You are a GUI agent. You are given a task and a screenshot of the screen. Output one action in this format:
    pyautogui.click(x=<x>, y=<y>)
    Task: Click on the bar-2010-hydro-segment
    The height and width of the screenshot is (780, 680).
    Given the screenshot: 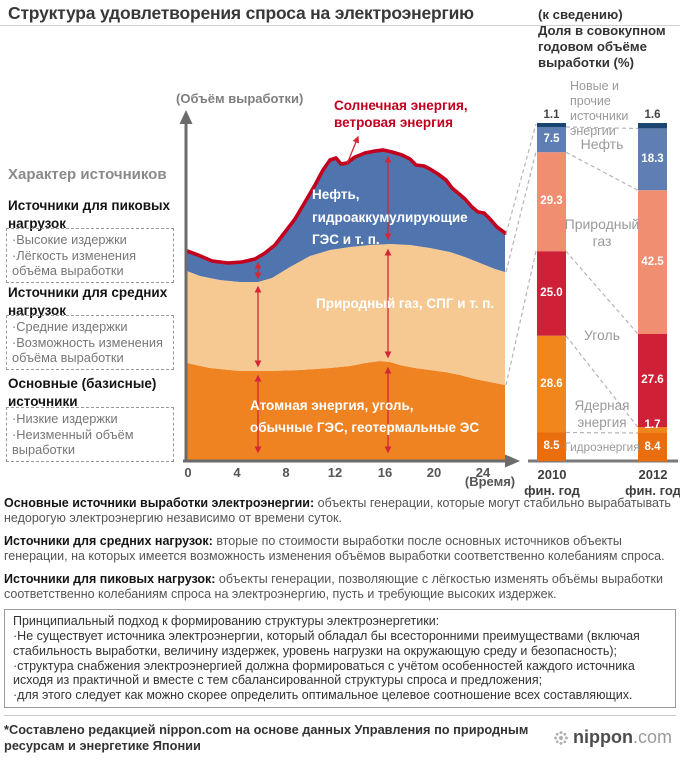 What is the action you would take?
    pyautogui.click(x=551, y=447)
    